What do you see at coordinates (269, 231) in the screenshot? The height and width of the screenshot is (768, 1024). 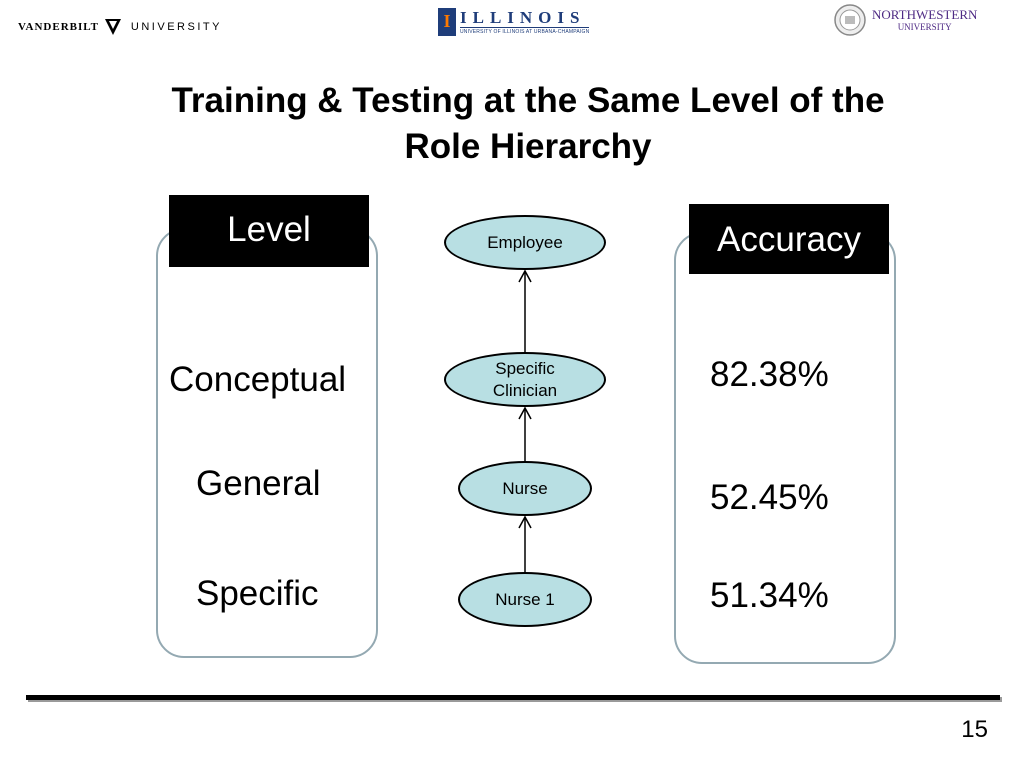 I see `level-header: Level` at bounding box center [269, 231].